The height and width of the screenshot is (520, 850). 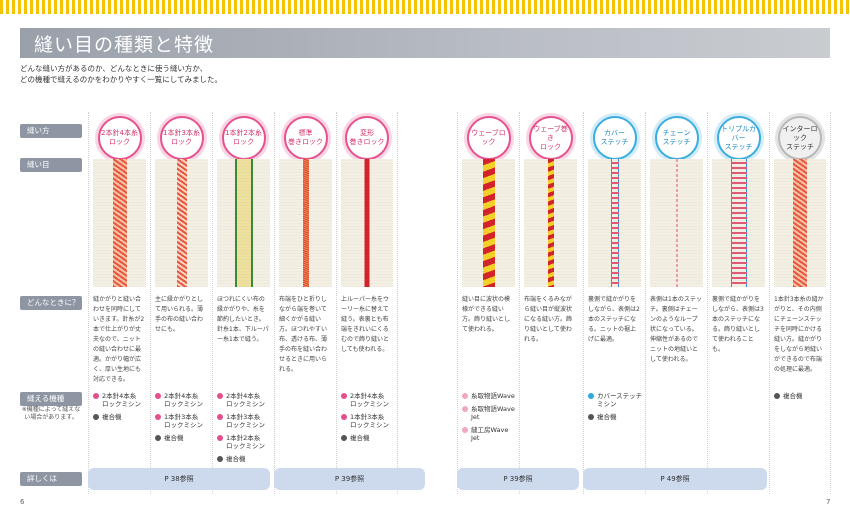 I want to click on machine-label: 1本針2本糸 ロックミシン, so click(x=245, y=442).